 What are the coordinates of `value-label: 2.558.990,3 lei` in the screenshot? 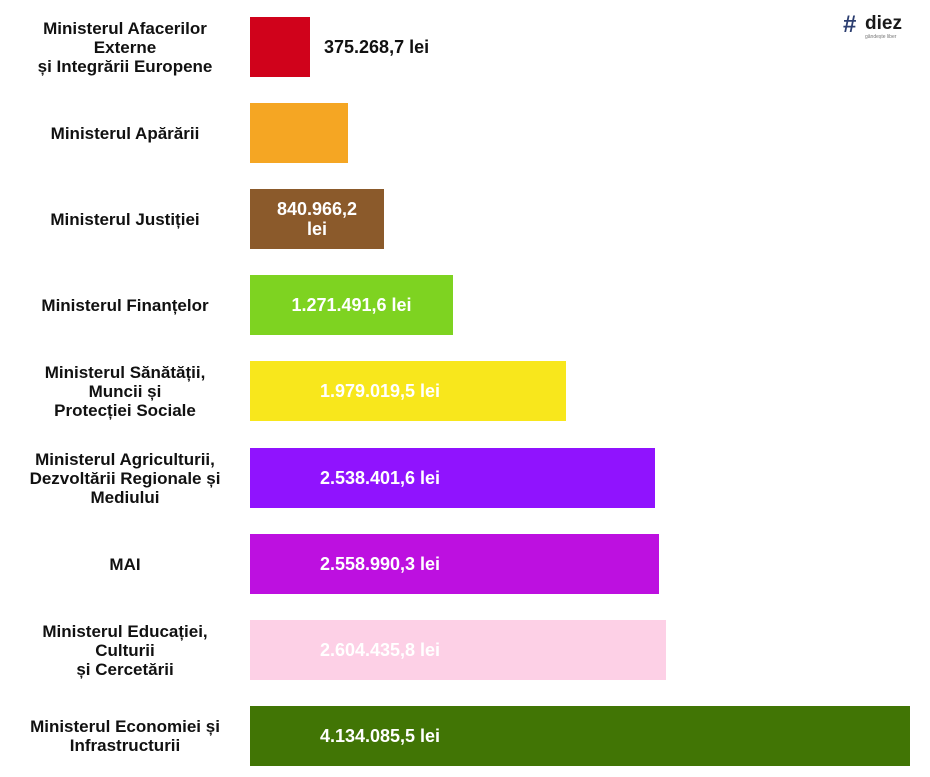 It's located at (380, 564).